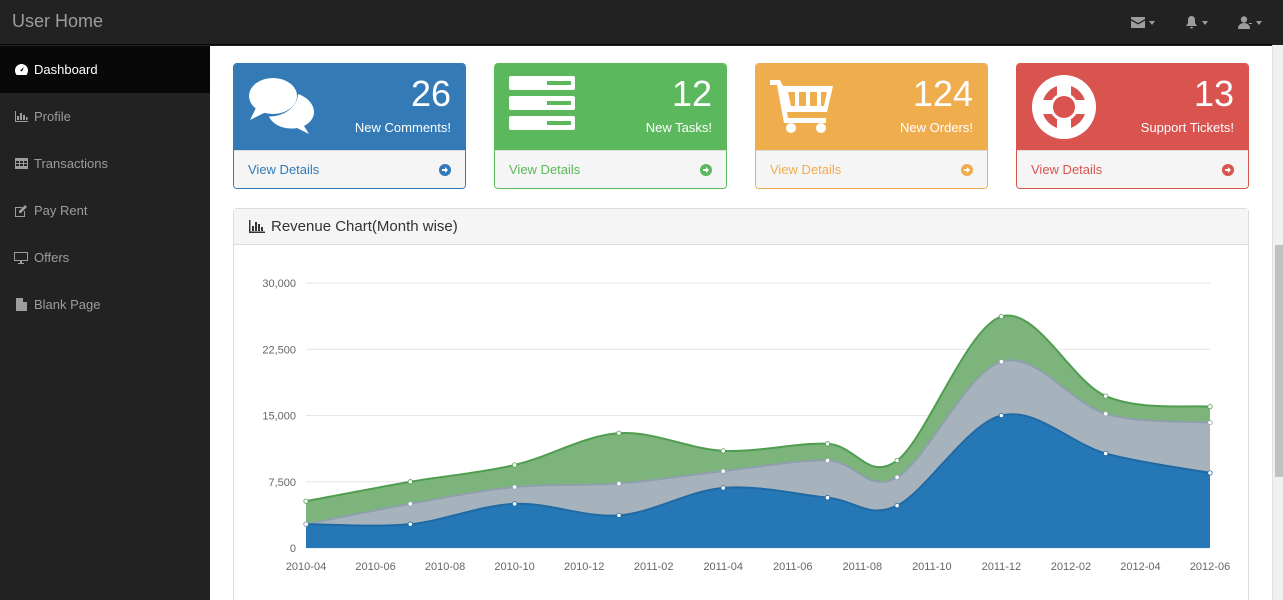  Describe the element at coordinates (1210, 567) in the screenshot. I see `x-tick-label: 2012-06` at that location.